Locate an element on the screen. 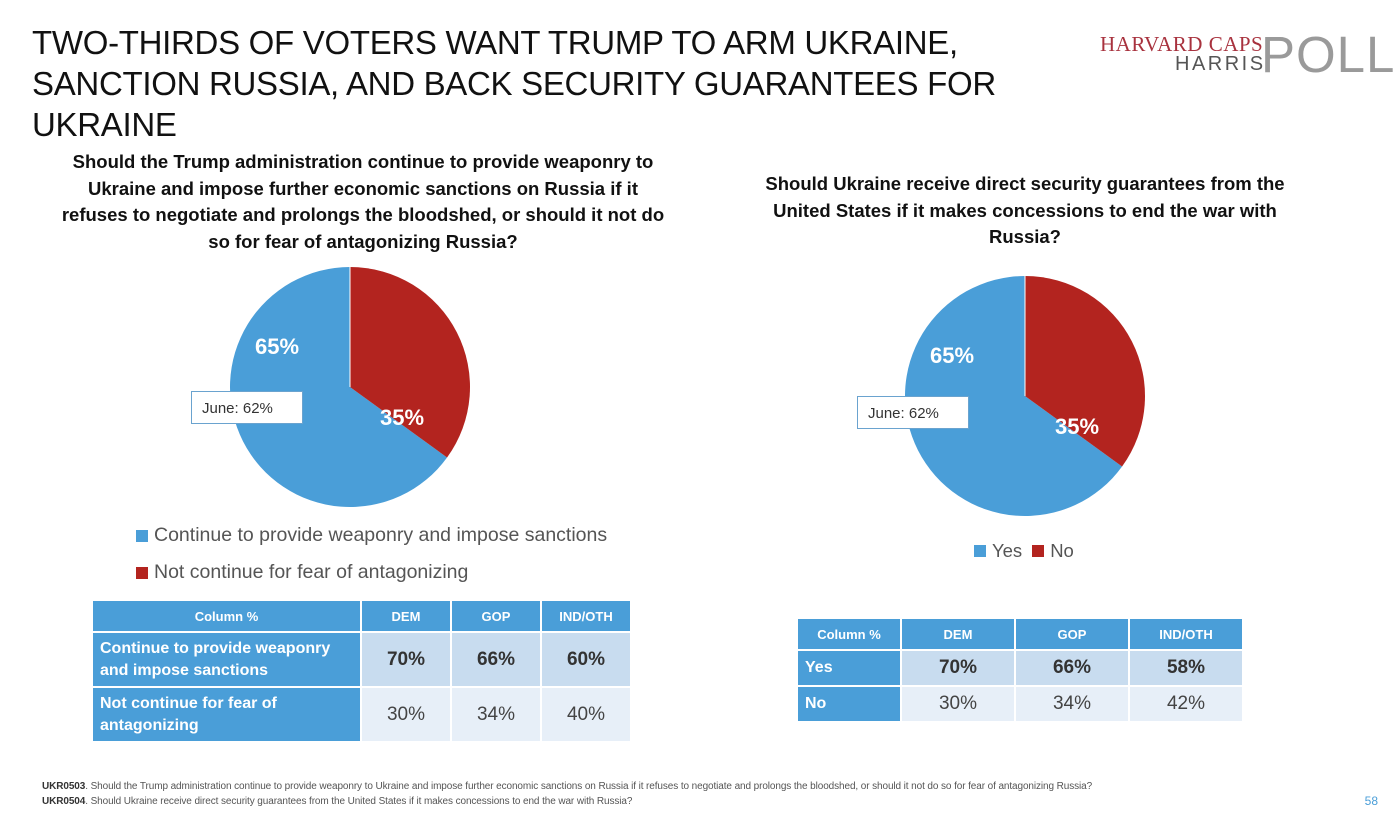  chart-1-june-callout: June: 62% is located at coordinates (247, 407).